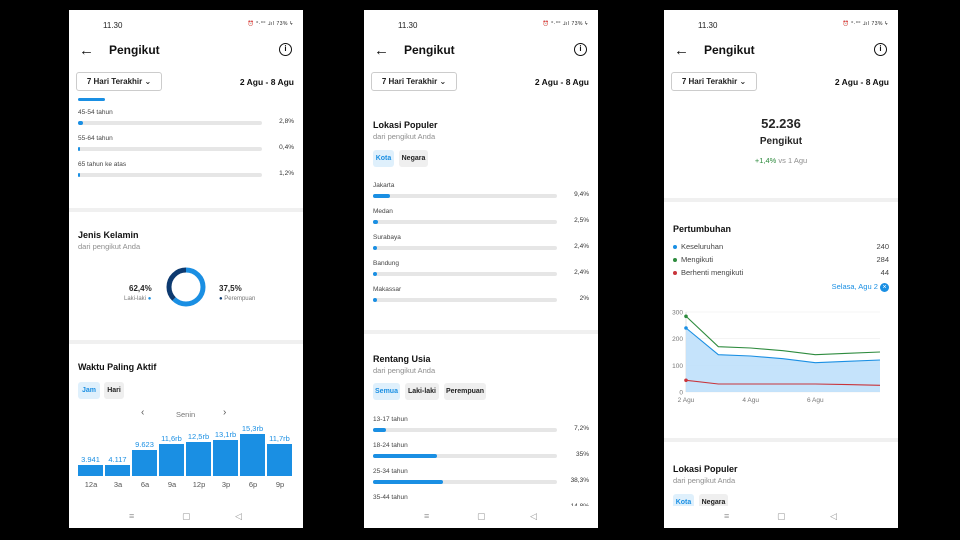 The height and width of the screenshot is (540, 960). Describe the element at coordinates (884, 287) in the screenshot. I see `close-icon: ×` at that location.